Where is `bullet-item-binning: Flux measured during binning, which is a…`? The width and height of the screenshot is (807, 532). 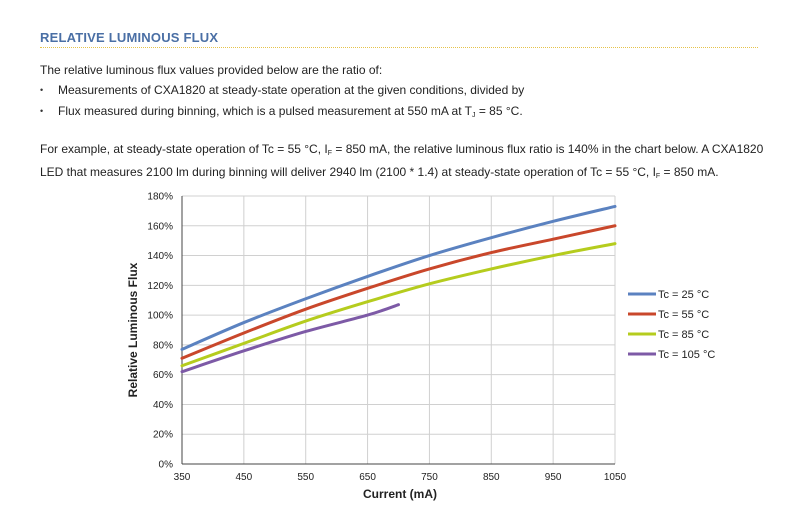 bullet-item-binning: Flux measured during binning, which is a… is located at coordinates (282, 114).